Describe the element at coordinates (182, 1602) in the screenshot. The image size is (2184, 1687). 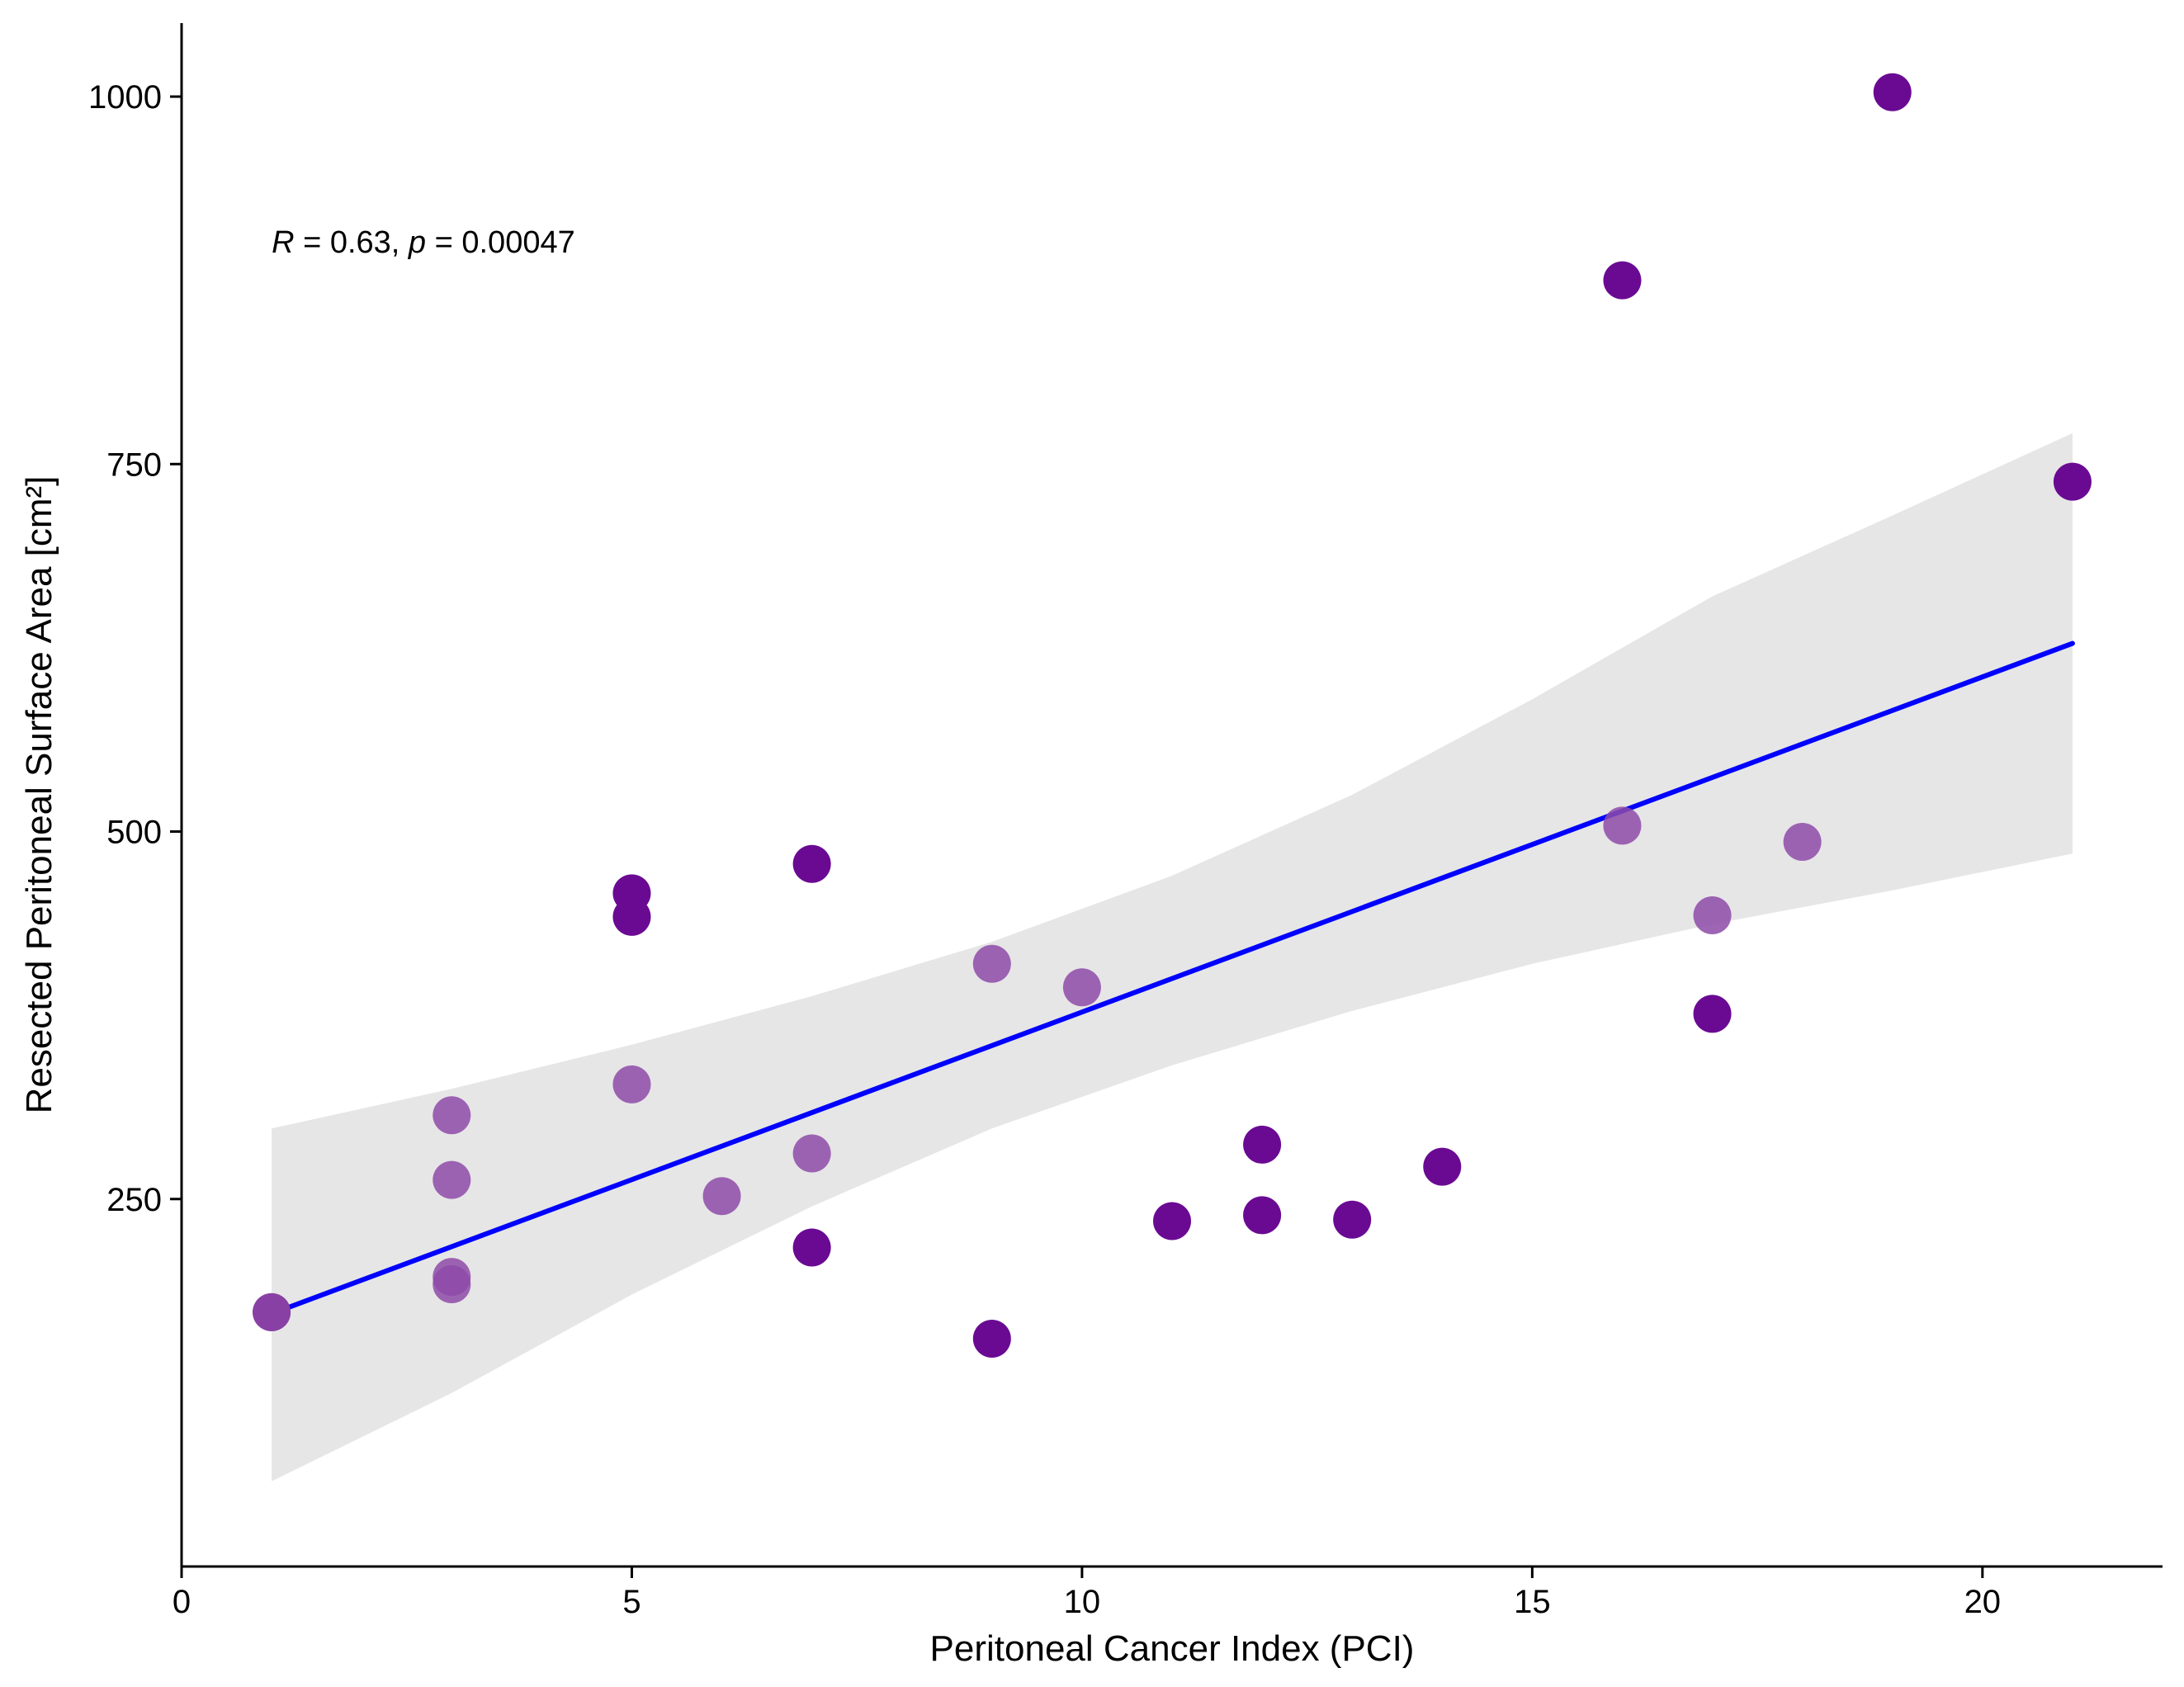
I see `x-tick-label: 0` at that location.